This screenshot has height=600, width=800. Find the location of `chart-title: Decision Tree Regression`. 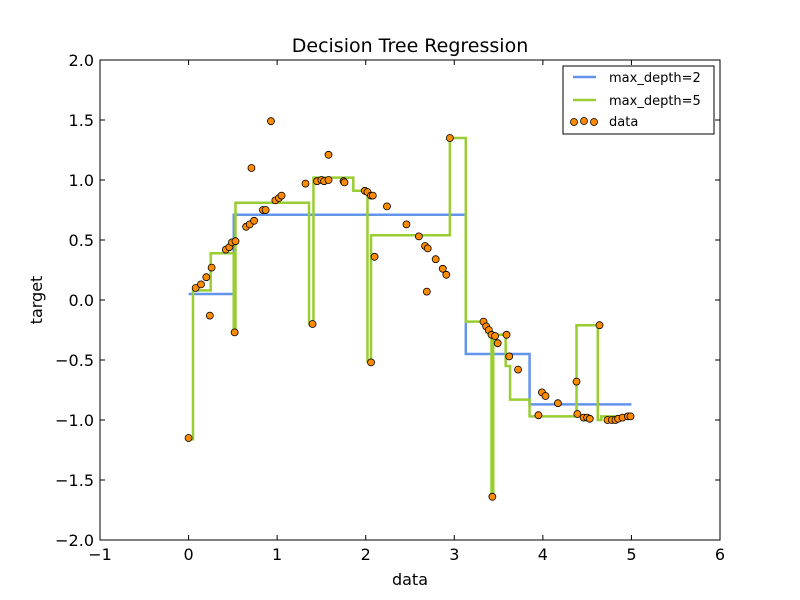

chart-title: Decision Tree Regression is located at coordinates (410, 46).